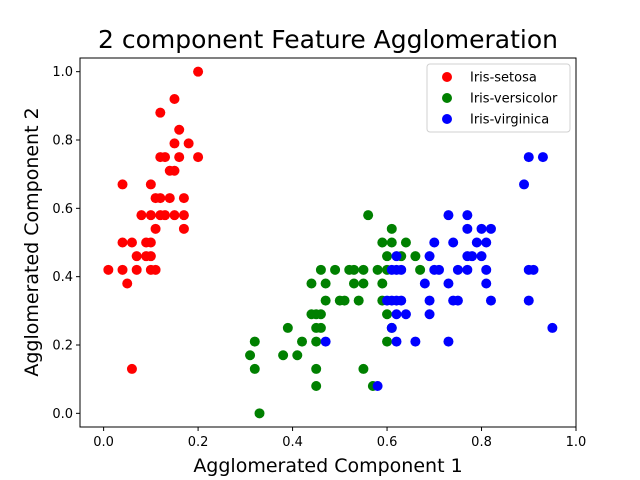 This screenshot has height=480, width=640. What do you see at coordinates (339, 438) in the screenshot?
I see `x-axis: 0.0 0.2 0.4 0.6 0.8 1.0` at bounding box center [339, 438].